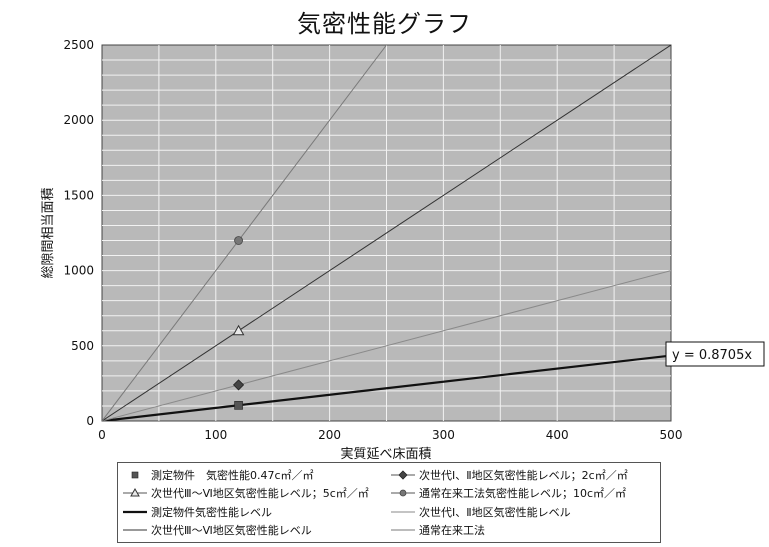 This screenshot has width=769, height=547. I want to click on data-point-circle, so click(238, 240).